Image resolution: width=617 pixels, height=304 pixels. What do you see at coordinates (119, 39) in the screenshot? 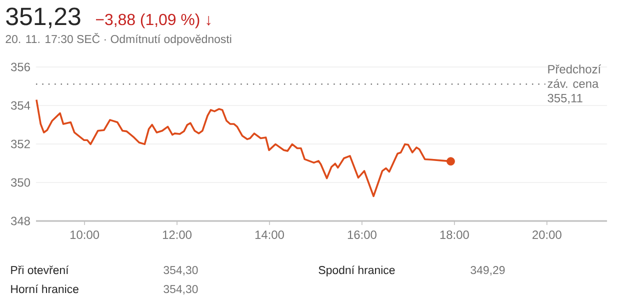
I see `text: 20. 11. 17:30 SEČ · Odmítnutí odpovědnosti` at bounding box center [119, 39].